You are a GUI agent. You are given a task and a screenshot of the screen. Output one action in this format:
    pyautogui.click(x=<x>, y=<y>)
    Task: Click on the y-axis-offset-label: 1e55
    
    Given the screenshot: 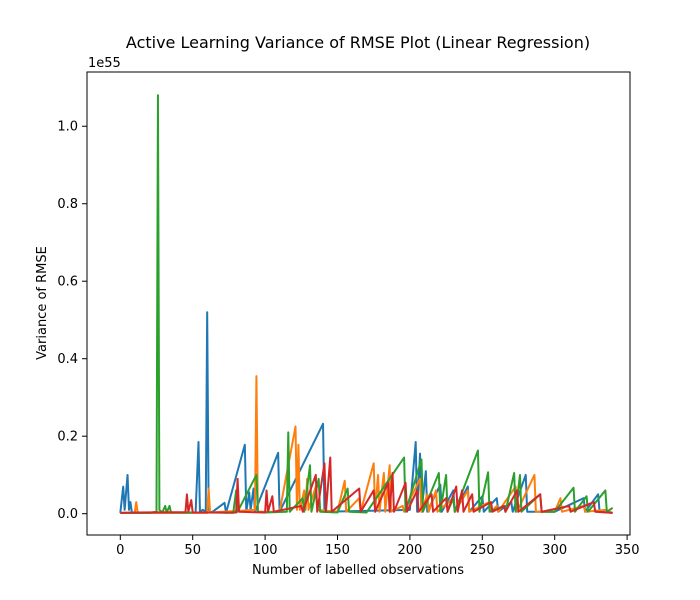 What is the action you would take?
    pyautogui.click(x=104, y=63)
    